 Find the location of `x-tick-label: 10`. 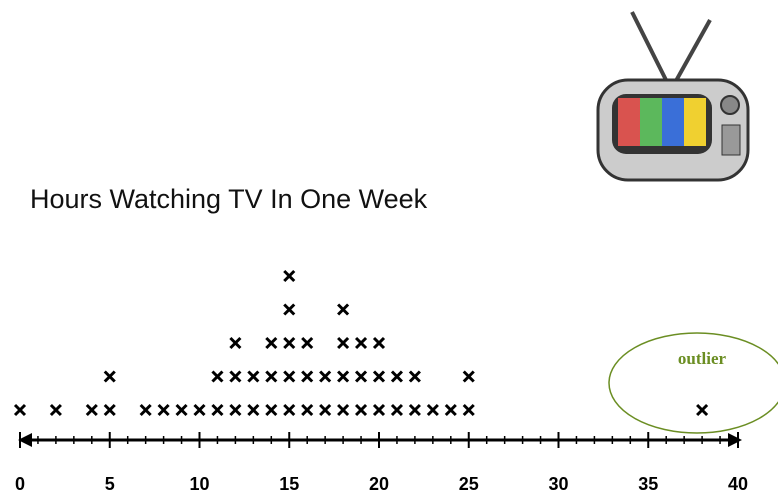

x-tick-label: 10 is located at coordinates (199, 484).